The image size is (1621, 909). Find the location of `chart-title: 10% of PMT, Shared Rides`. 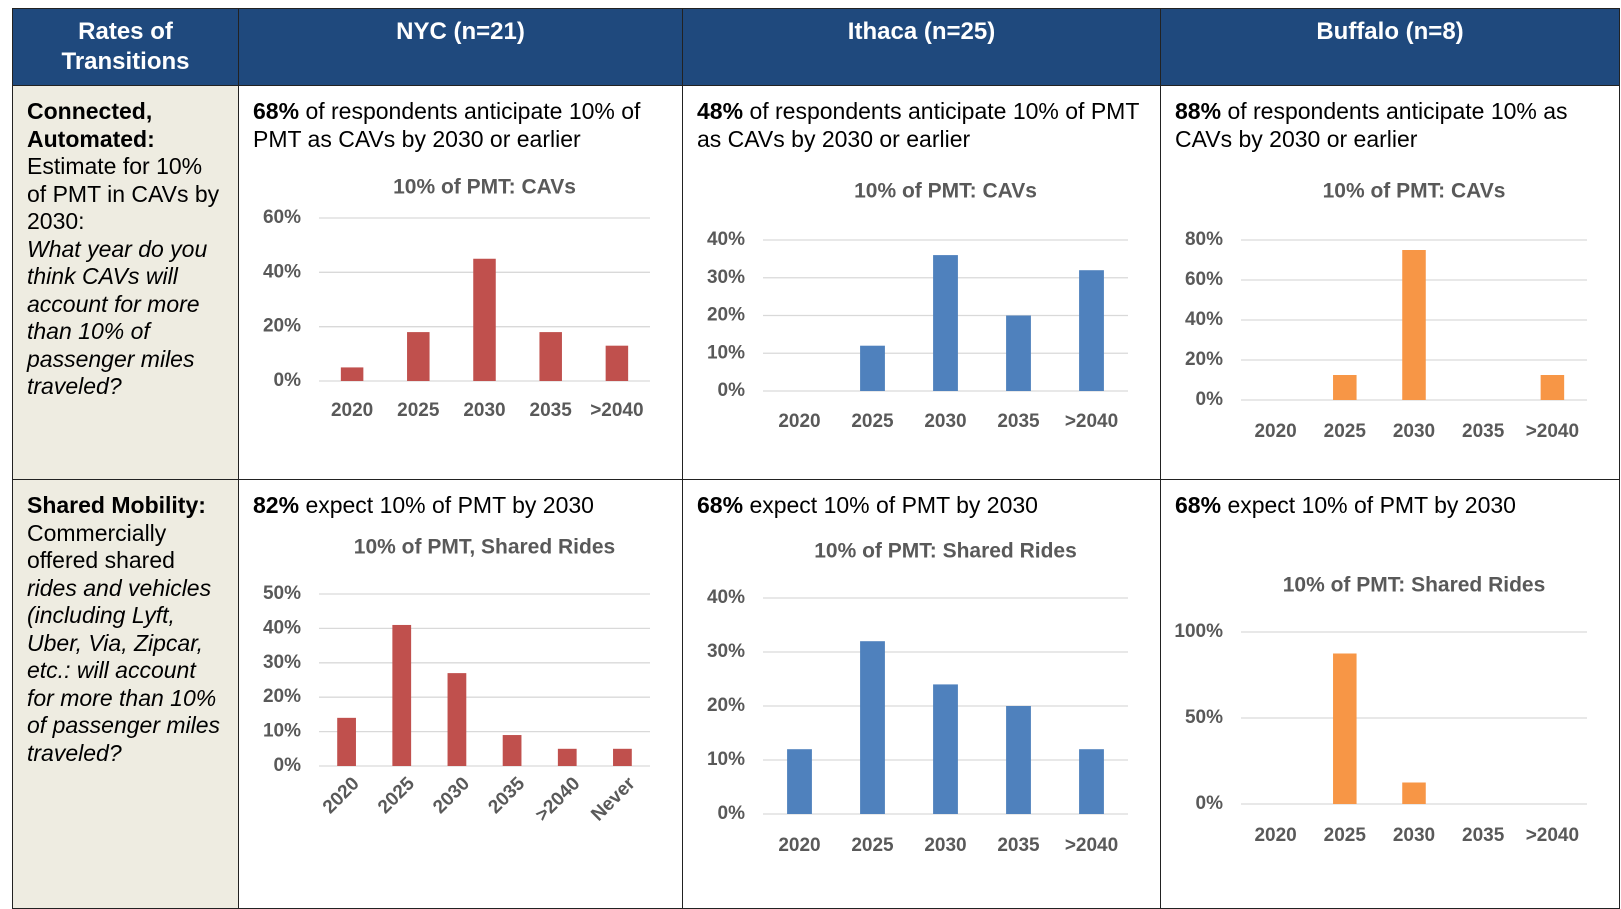

chart-title: 10% of PMT, Shared Rides is located at coordinates (484, 547).